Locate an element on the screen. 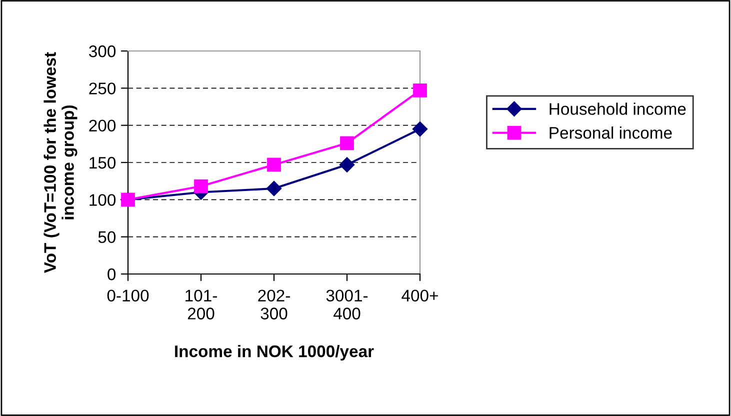  y-tick-label: 50 is located at coordinates (107, 237).